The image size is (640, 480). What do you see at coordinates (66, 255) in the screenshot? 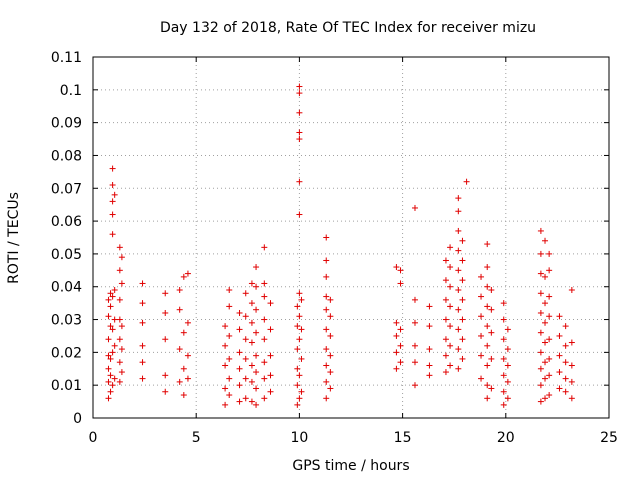
I see `y-tick-label: 0.05` at bounding box center [66, 255].